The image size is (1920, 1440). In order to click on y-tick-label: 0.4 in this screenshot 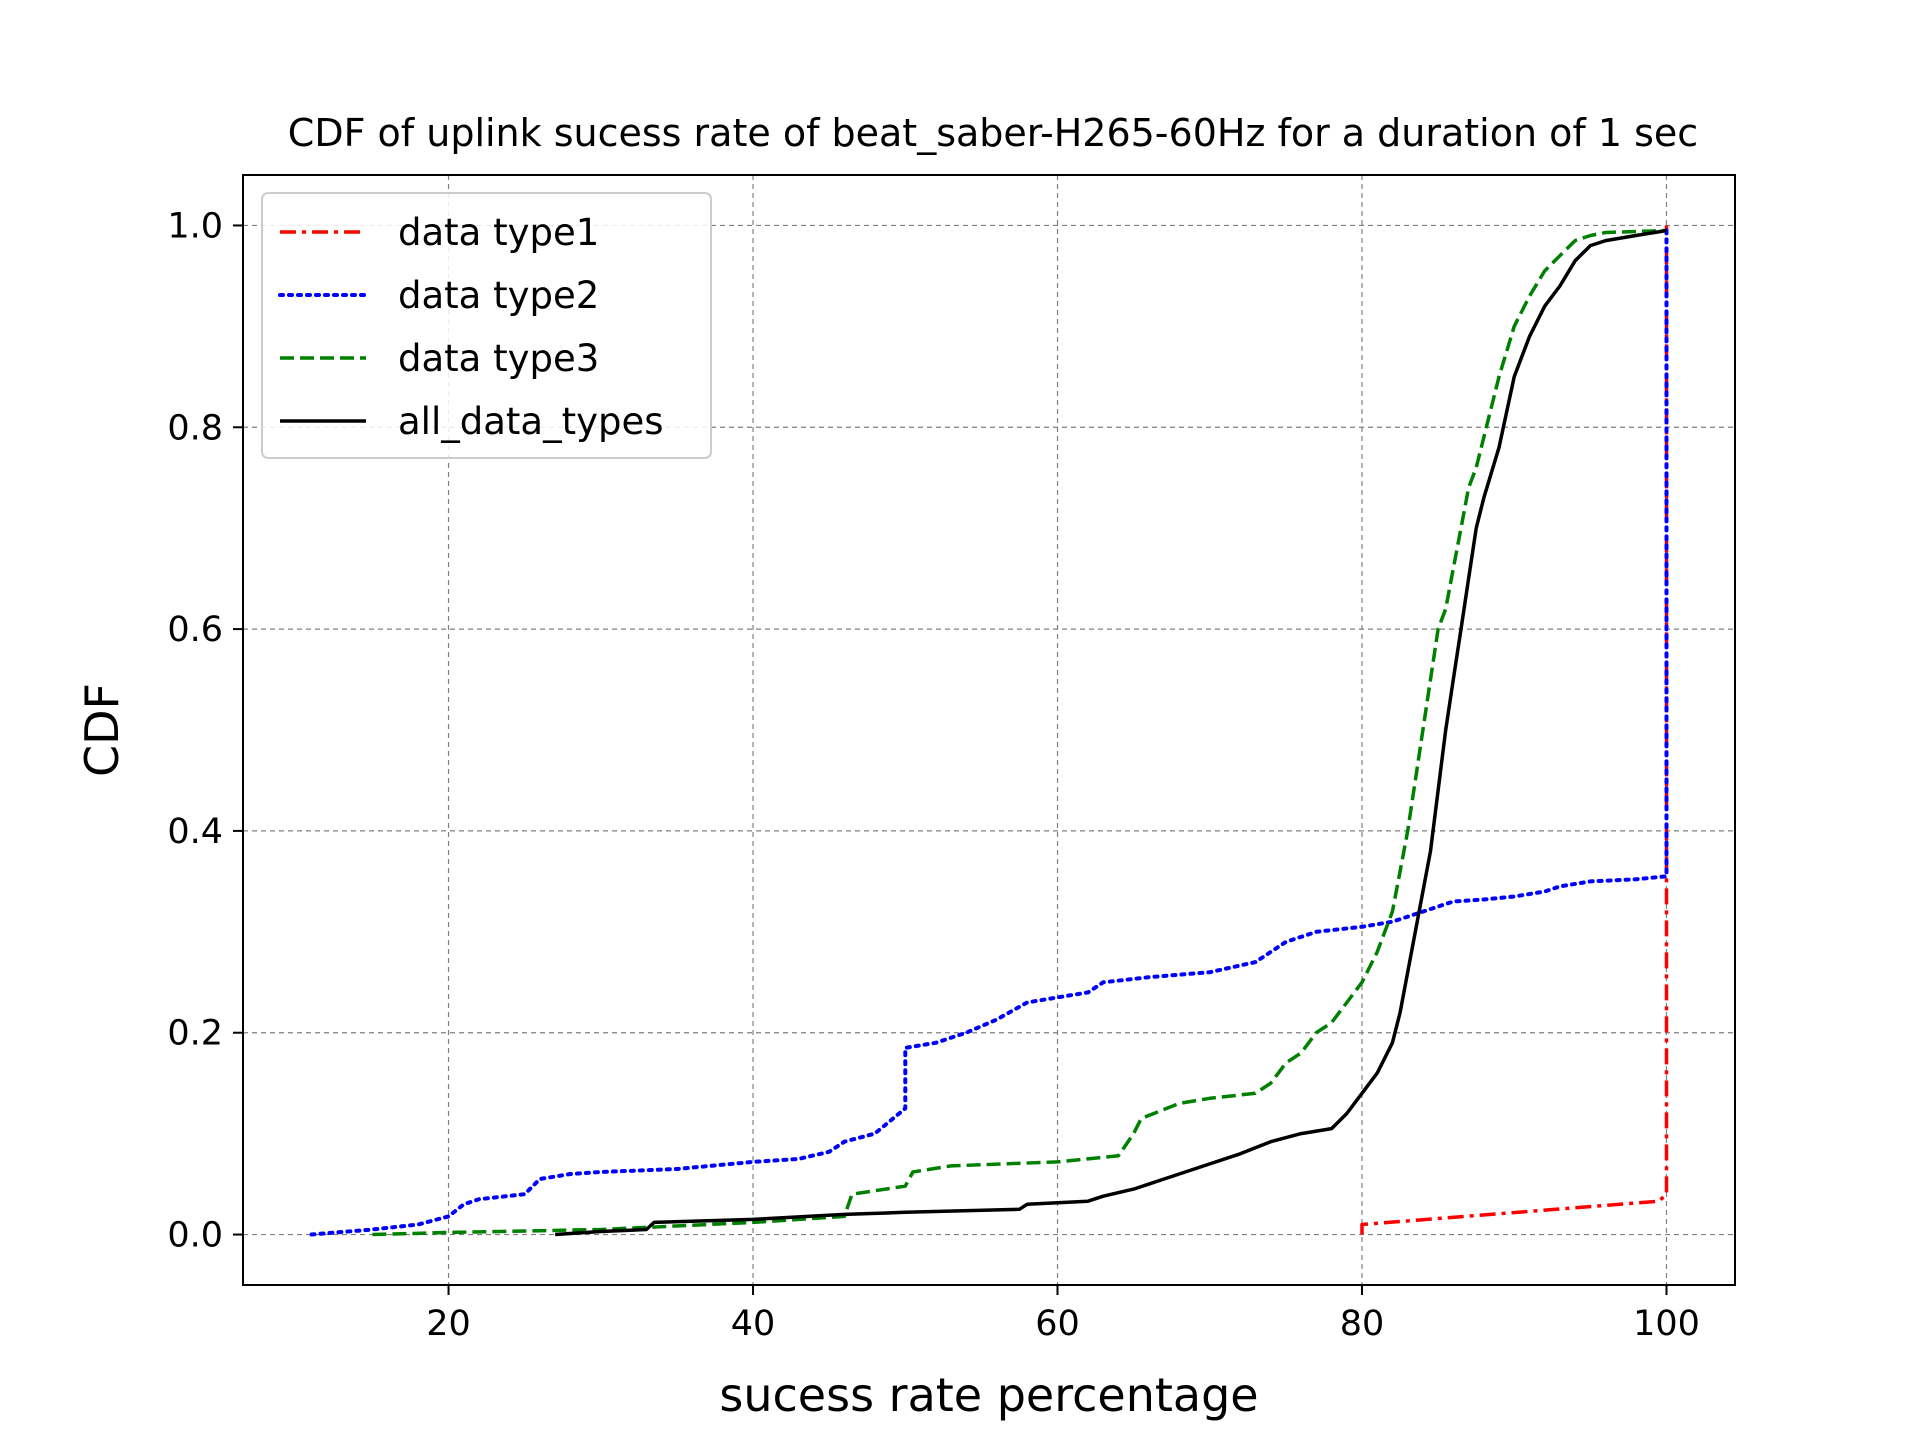, I will do `click(195, 832)`.